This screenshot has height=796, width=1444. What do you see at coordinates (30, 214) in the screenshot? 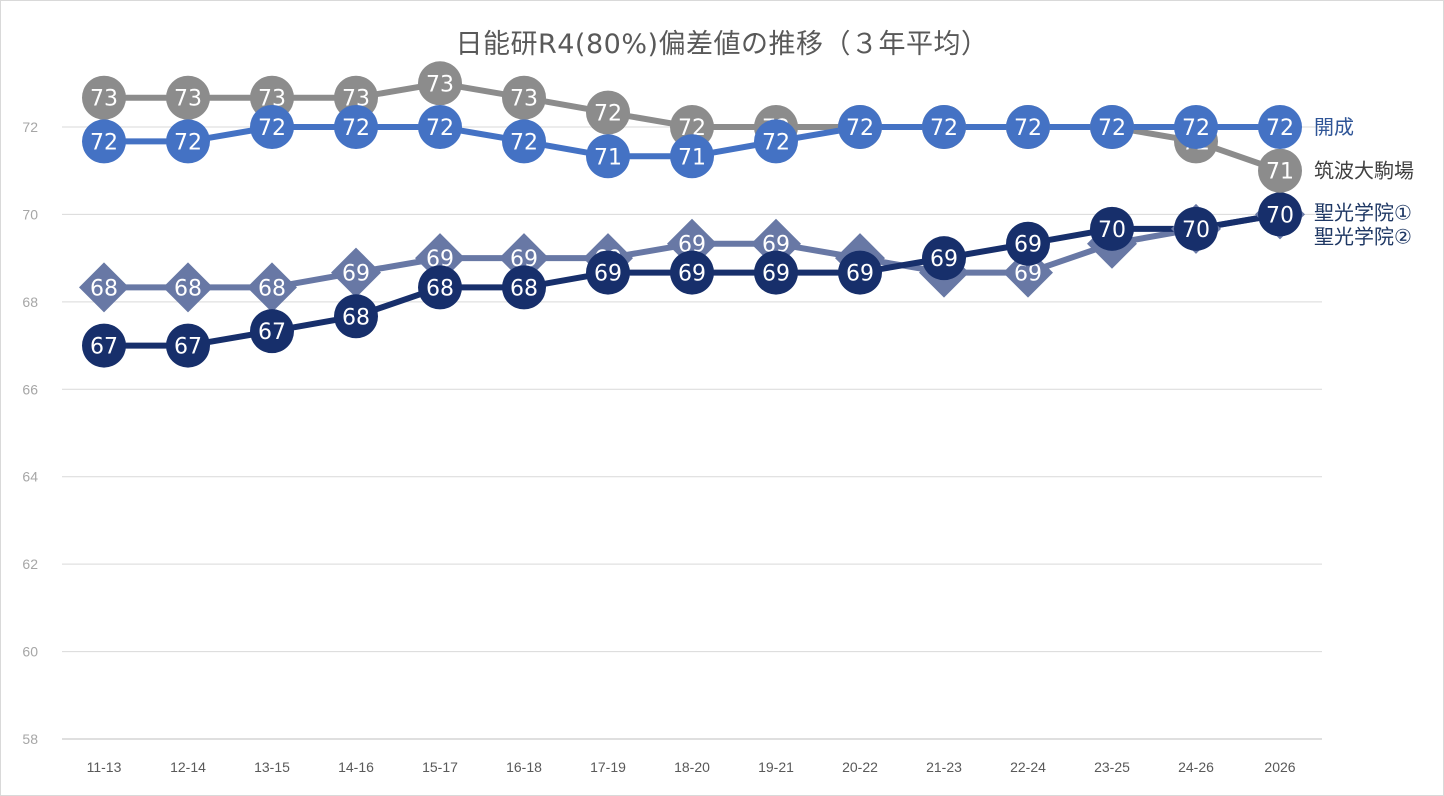
I see `y-tick-label: 70` at bounding box center [30, 214].